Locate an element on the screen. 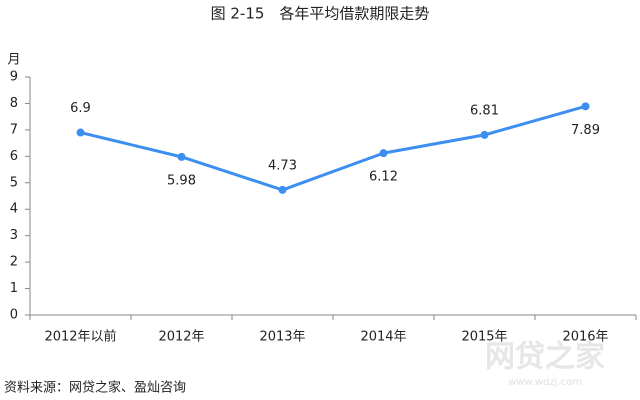  x-tick-label: 2015年 is located at coordinates (484, 337).